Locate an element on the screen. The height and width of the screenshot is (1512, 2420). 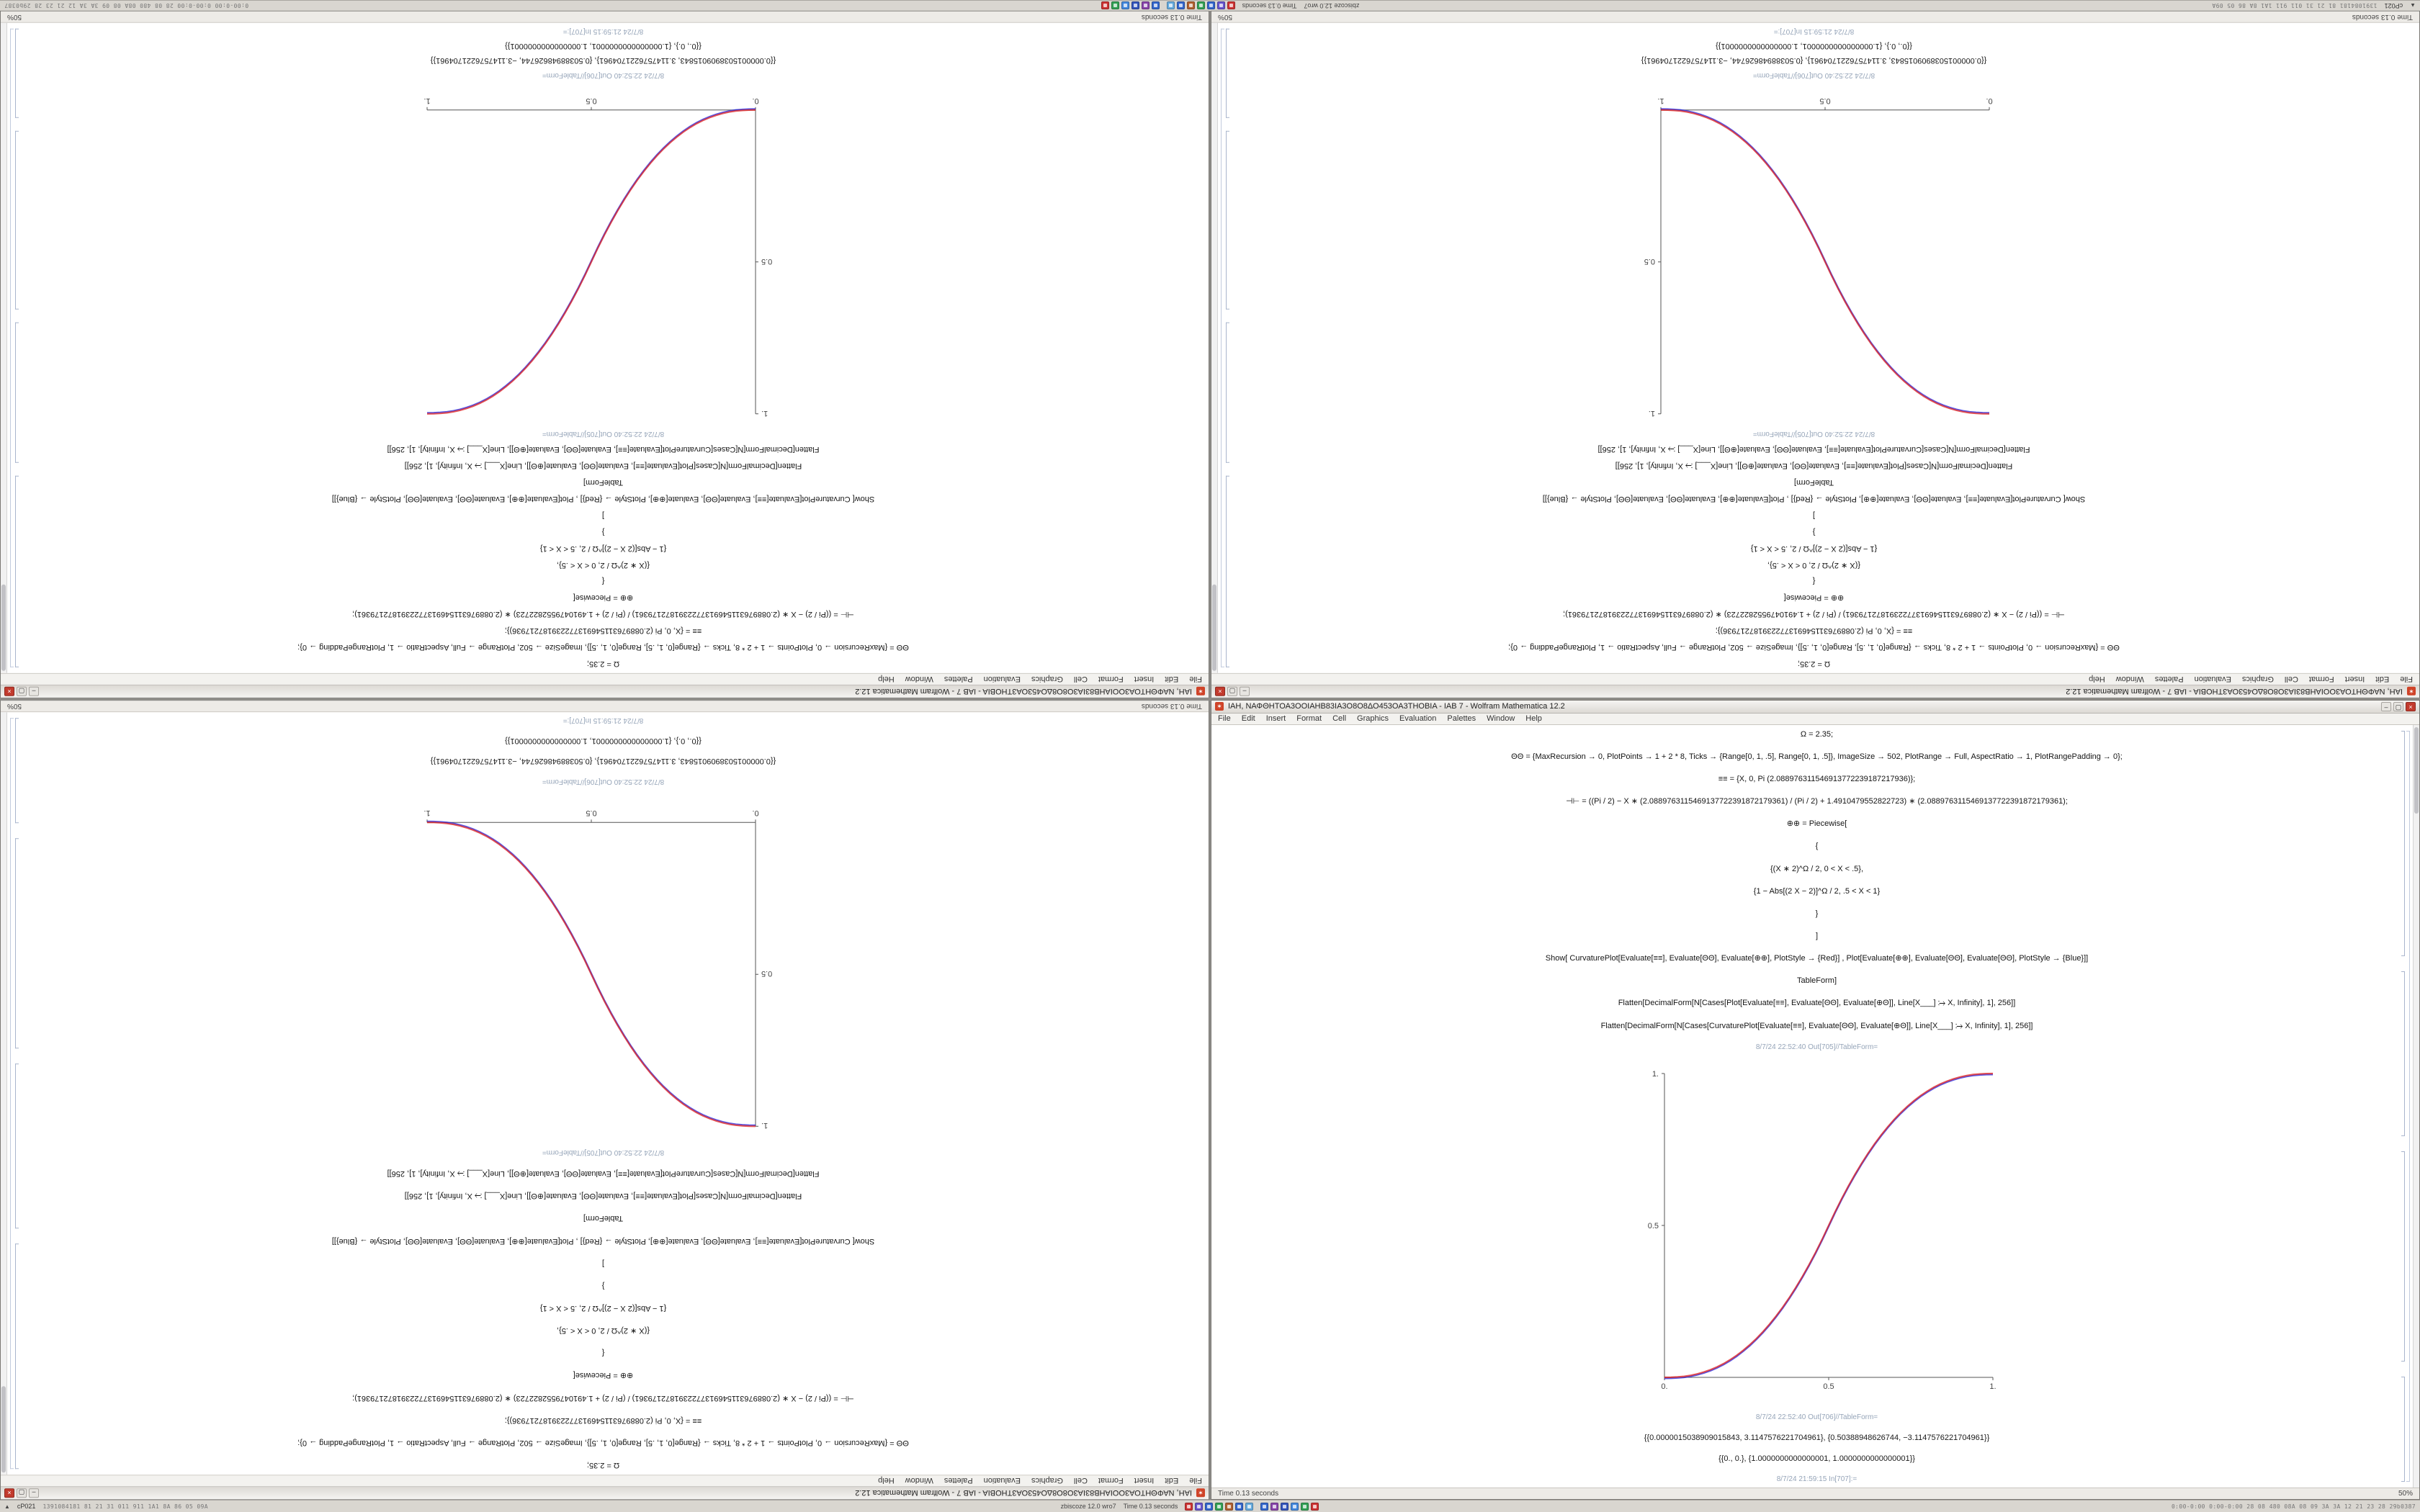
expand-arrow-icon: ▲ is located at coordinates (7, 1506).